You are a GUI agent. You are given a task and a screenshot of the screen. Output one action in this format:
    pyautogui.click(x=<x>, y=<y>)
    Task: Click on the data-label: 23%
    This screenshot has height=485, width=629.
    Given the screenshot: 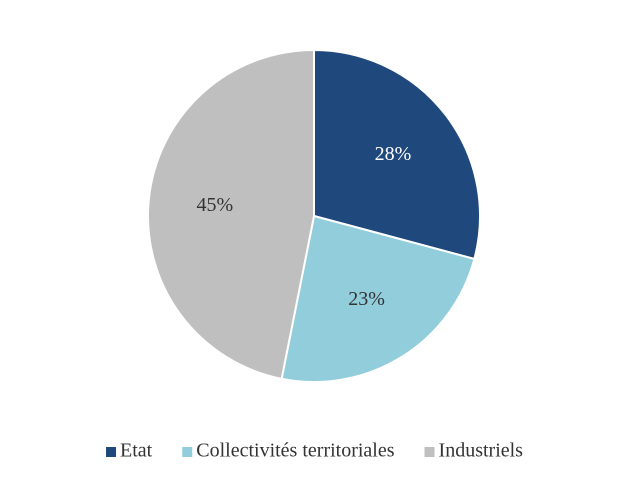 What is the action you would take?
    pyautogui.click(x=366, y=299)
    